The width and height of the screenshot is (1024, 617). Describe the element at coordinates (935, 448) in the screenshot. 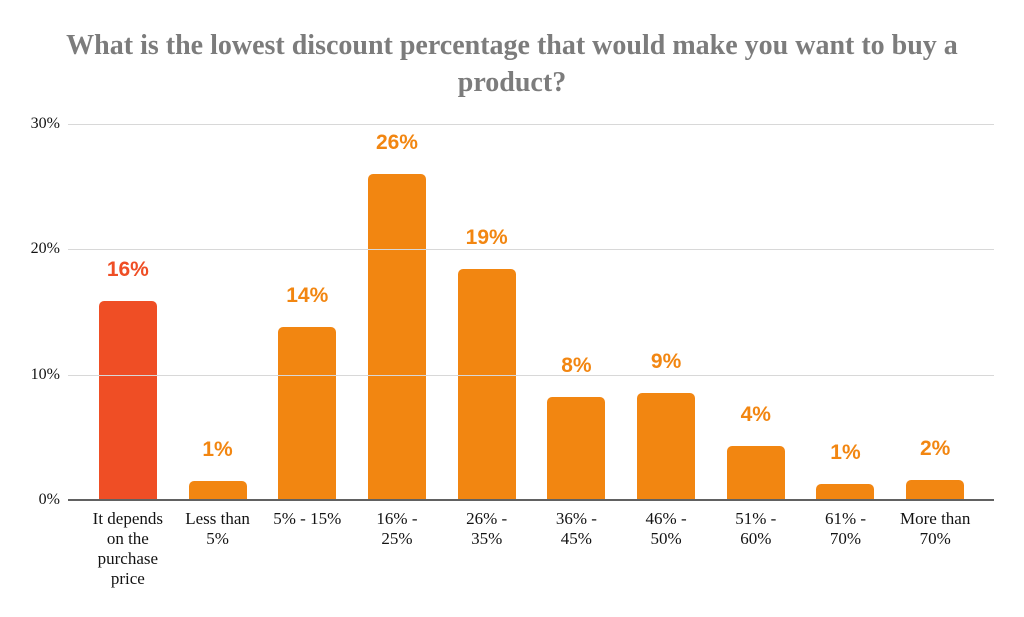

I see `bar-value-label: 2%` at that location.